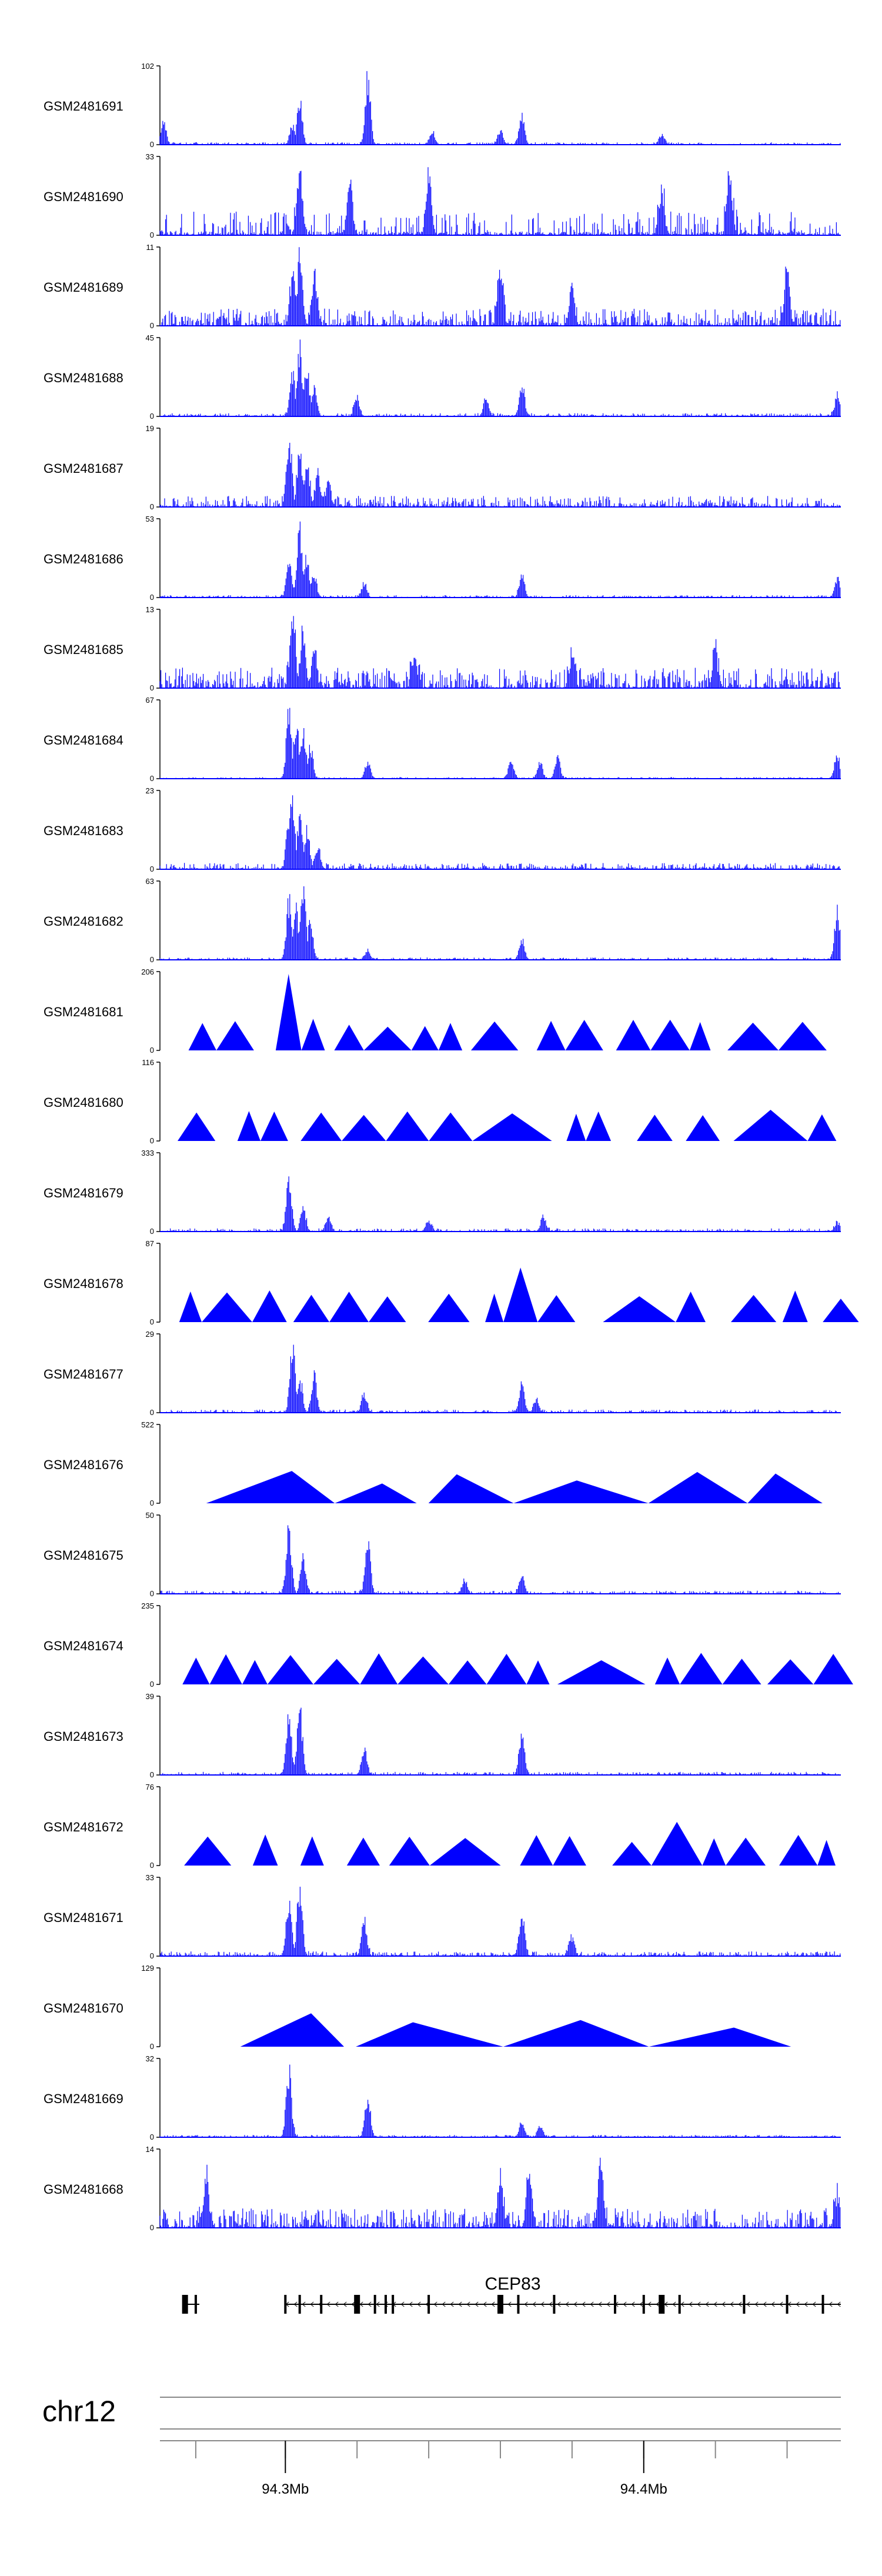 This screenshot has width=882, height=2576. Describe the element at coordinates (643, 2489) in the screenshot. I see `axis-tick-label-94-4mb: 94.4Mb` at that location.